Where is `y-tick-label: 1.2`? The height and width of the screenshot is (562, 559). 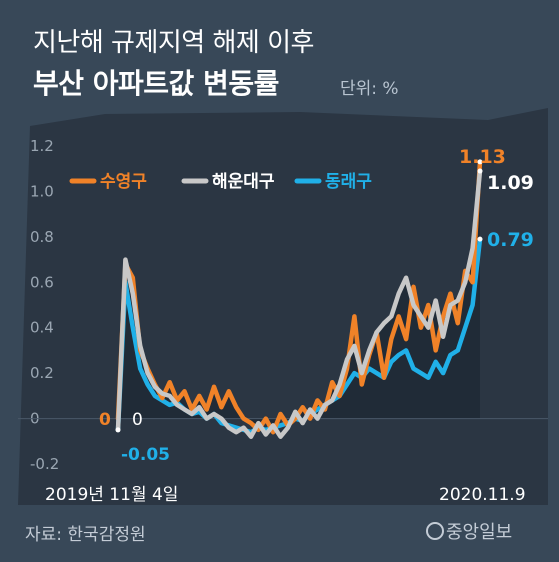 y-tick-label: 1.2 is located at coordinates (42, 146).